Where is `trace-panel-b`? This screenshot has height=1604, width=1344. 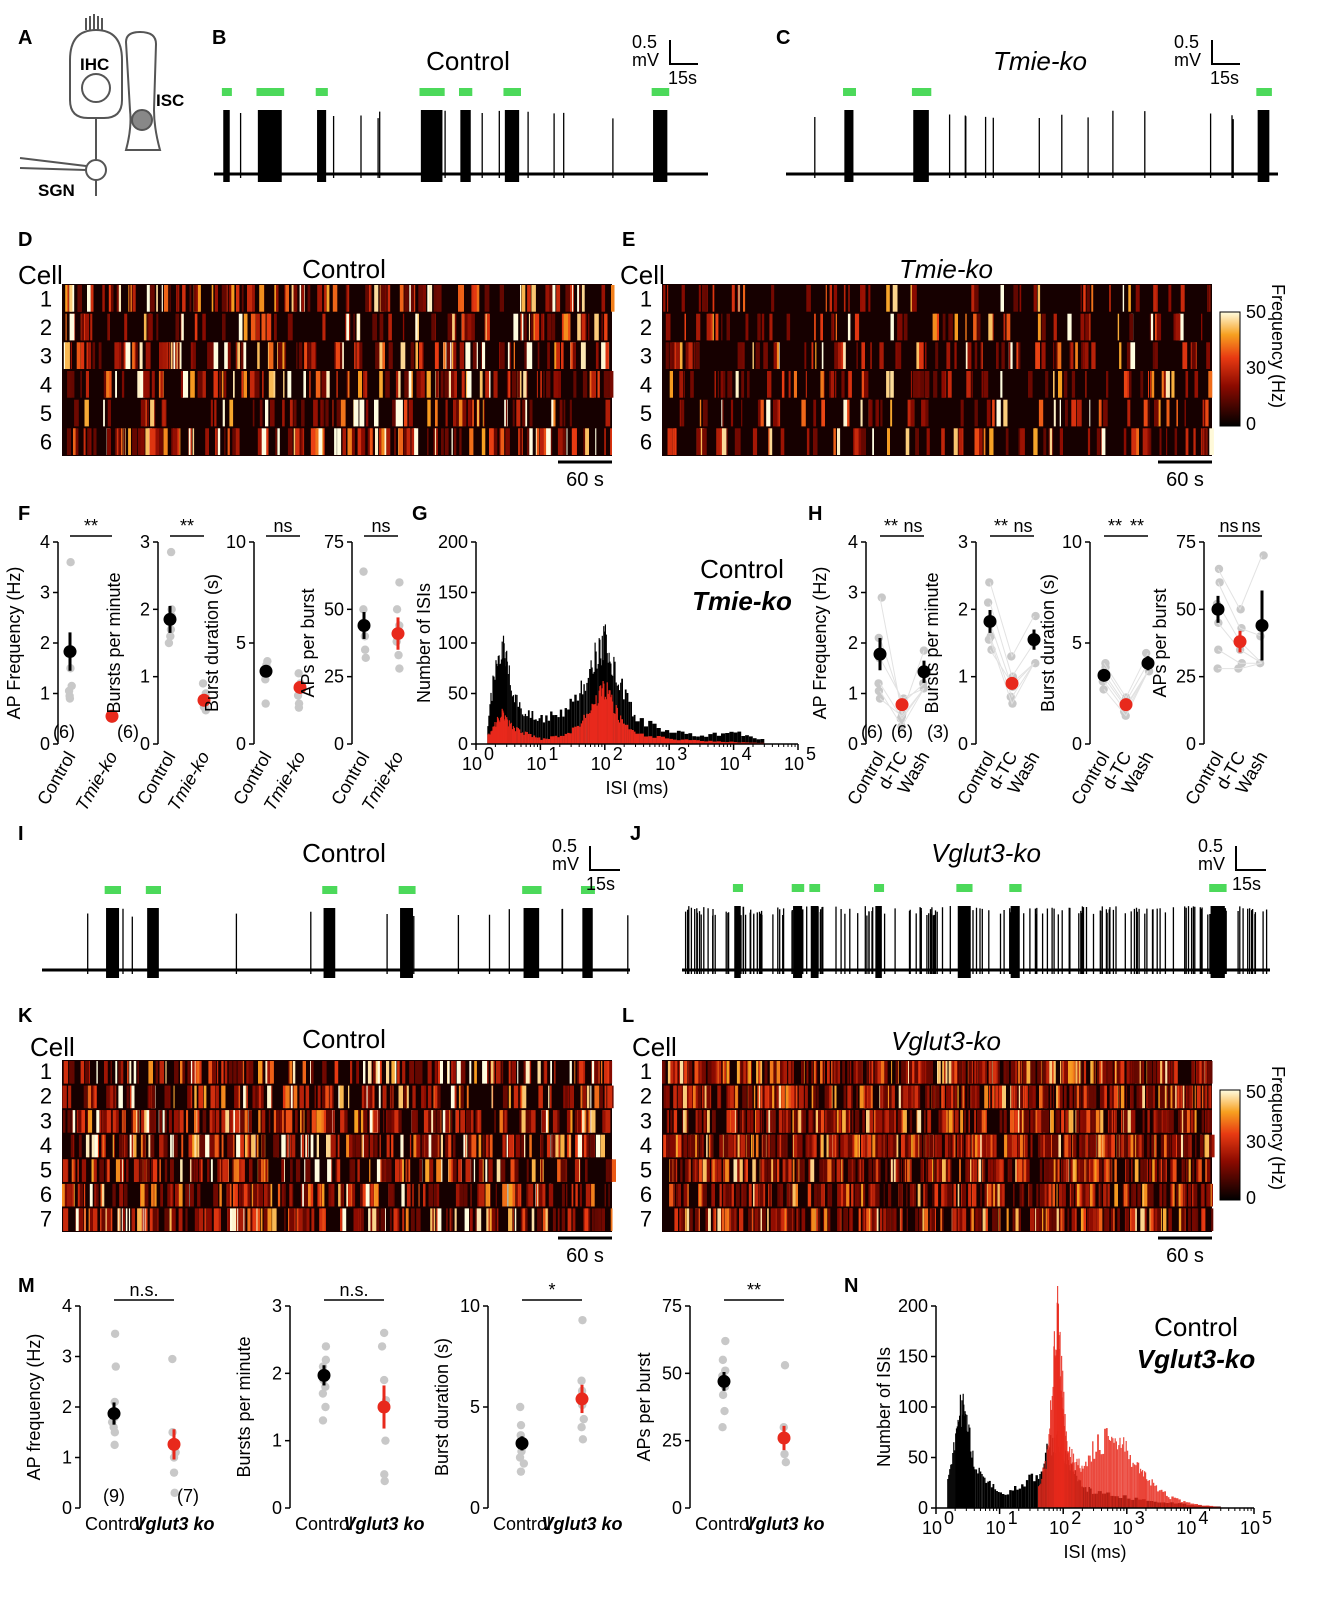
trace-panel-b is located at coordinates (461, 135).